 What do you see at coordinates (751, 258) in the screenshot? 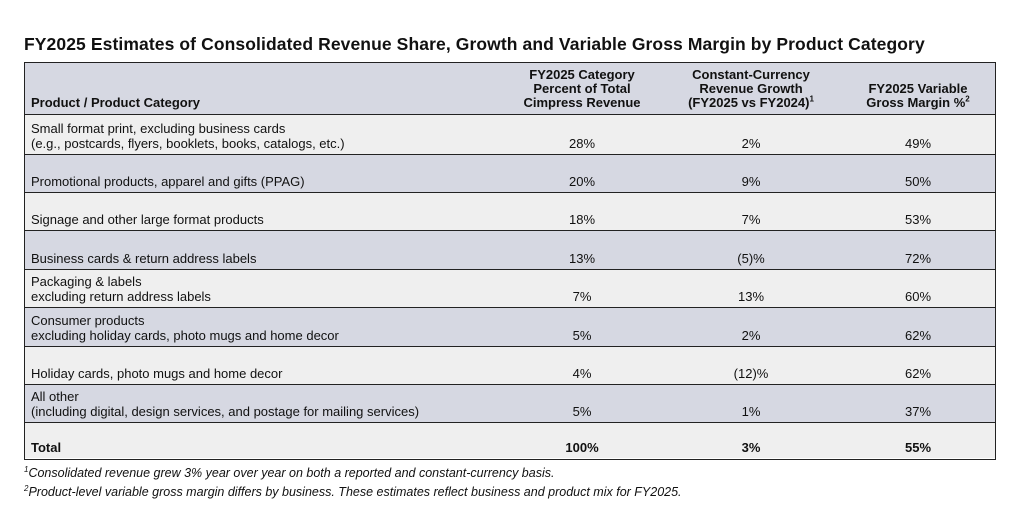
I see `row-growth: (5)%` at bounding box center [751, 258].